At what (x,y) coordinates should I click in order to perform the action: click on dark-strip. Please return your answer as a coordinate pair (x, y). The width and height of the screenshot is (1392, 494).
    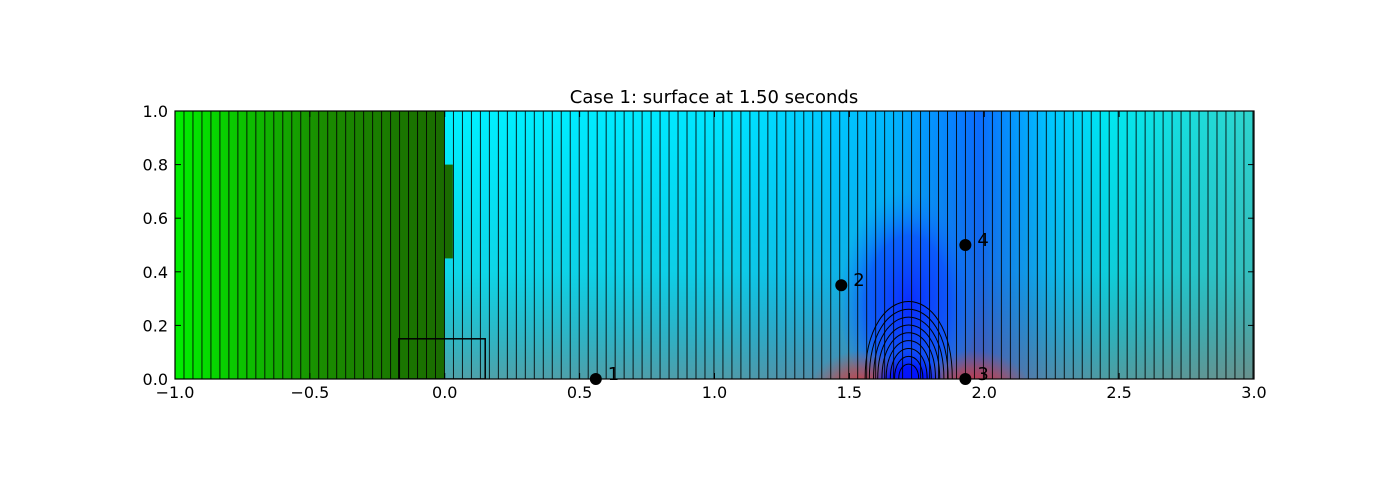
    Looking at the image, I should click on (448, 211).